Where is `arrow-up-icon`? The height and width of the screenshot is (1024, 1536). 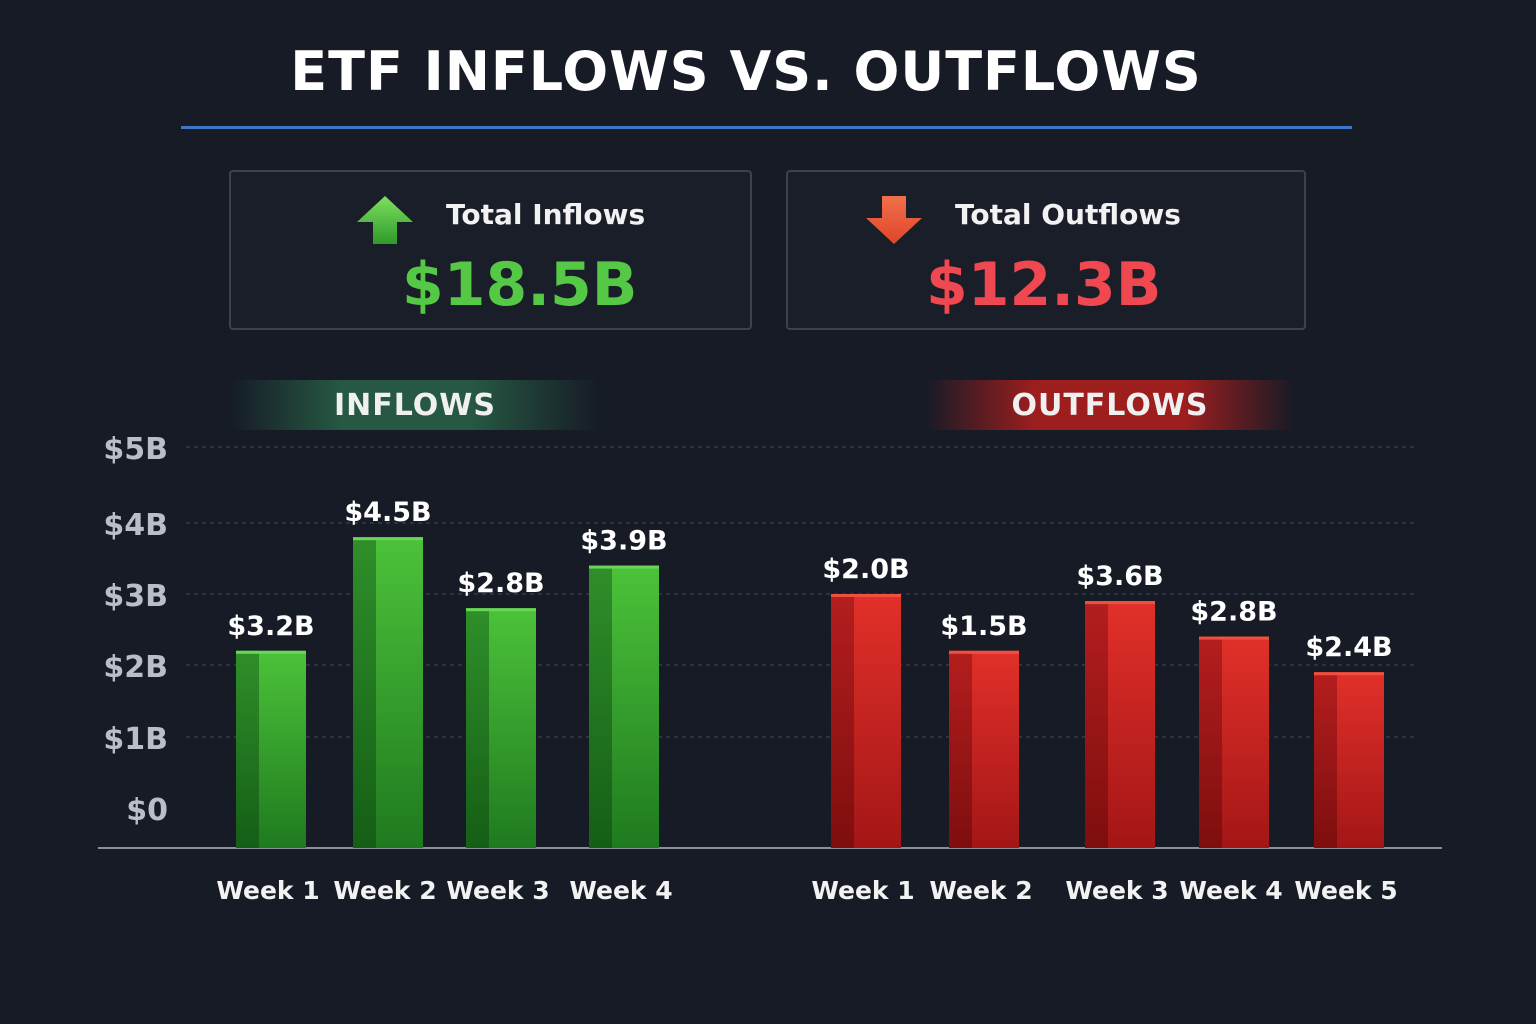
arrow-up-icon is located at coordinates (385, 222).